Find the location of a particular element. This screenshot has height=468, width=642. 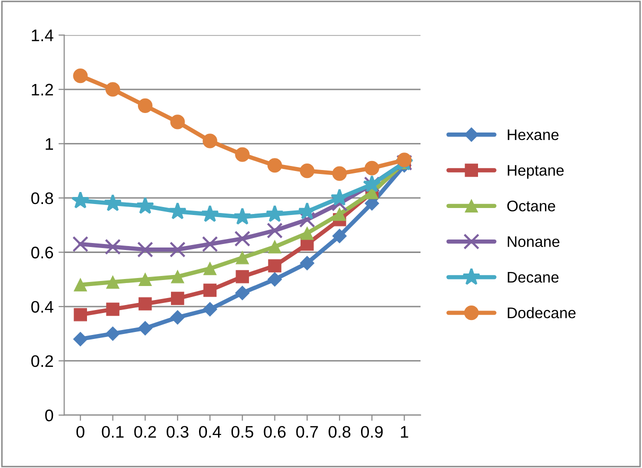

legend-label: Decane is located at coordinates (533, 277).